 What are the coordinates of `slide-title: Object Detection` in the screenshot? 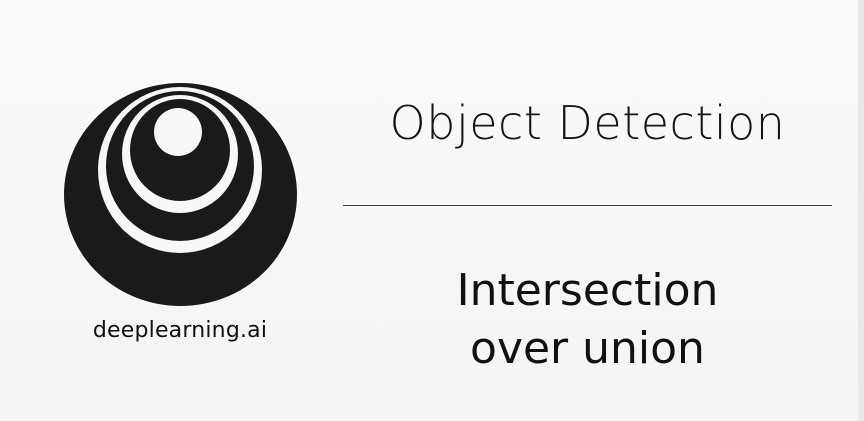 It's located at (587, 123).